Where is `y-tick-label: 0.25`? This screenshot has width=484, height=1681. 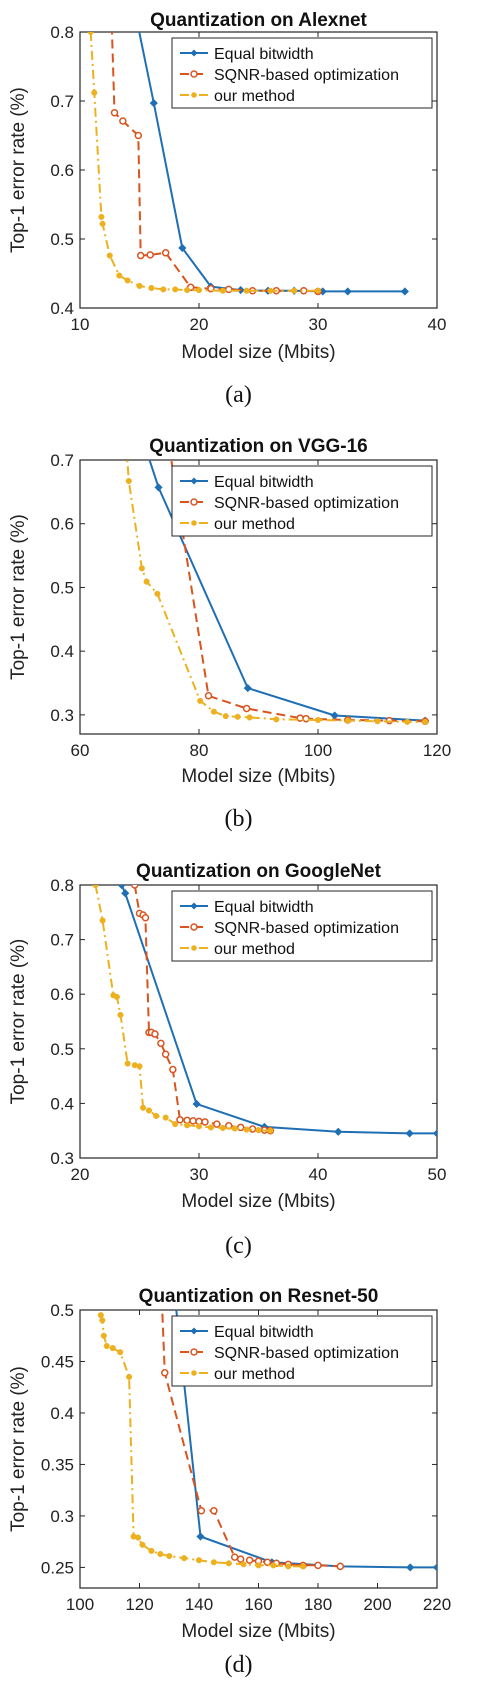
y-tick-label: 0.25 is located at coordinates (57, 1567).